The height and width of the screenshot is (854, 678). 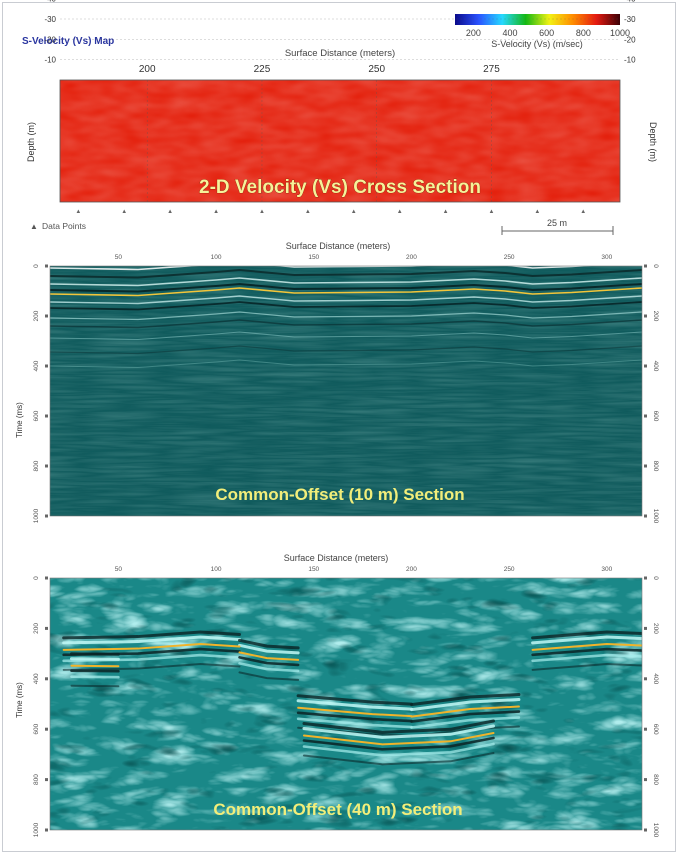 What do you see at coordinates (491, 69) in the screenshot?
I see `velocity-x-tick-label: 275` at bounding box center [491, 69].